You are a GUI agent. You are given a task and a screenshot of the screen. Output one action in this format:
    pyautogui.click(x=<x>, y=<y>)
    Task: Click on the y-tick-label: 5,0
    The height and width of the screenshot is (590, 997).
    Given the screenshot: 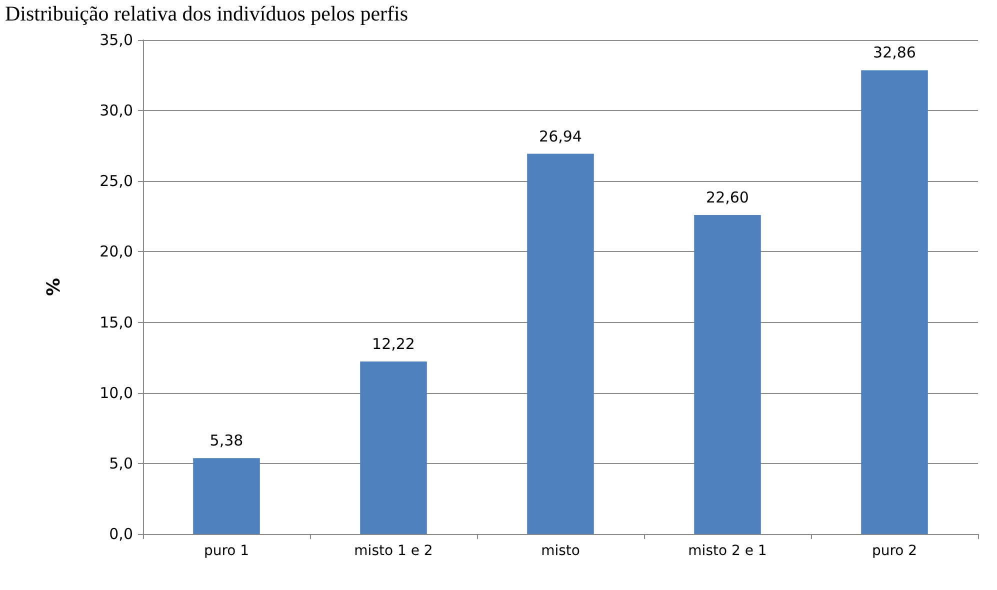 What is the action you would take?
    pyautogui.click(x=121, y=463)
    